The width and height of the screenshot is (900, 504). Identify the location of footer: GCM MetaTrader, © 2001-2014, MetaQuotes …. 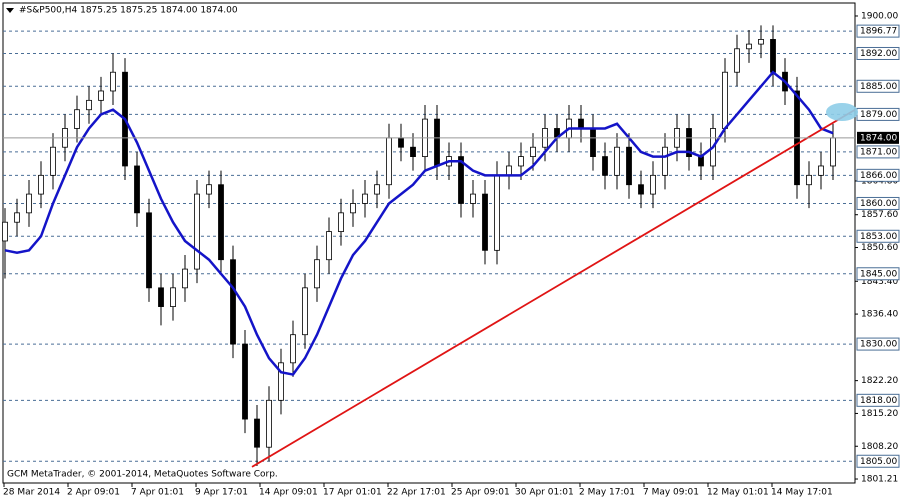
(142, 475).